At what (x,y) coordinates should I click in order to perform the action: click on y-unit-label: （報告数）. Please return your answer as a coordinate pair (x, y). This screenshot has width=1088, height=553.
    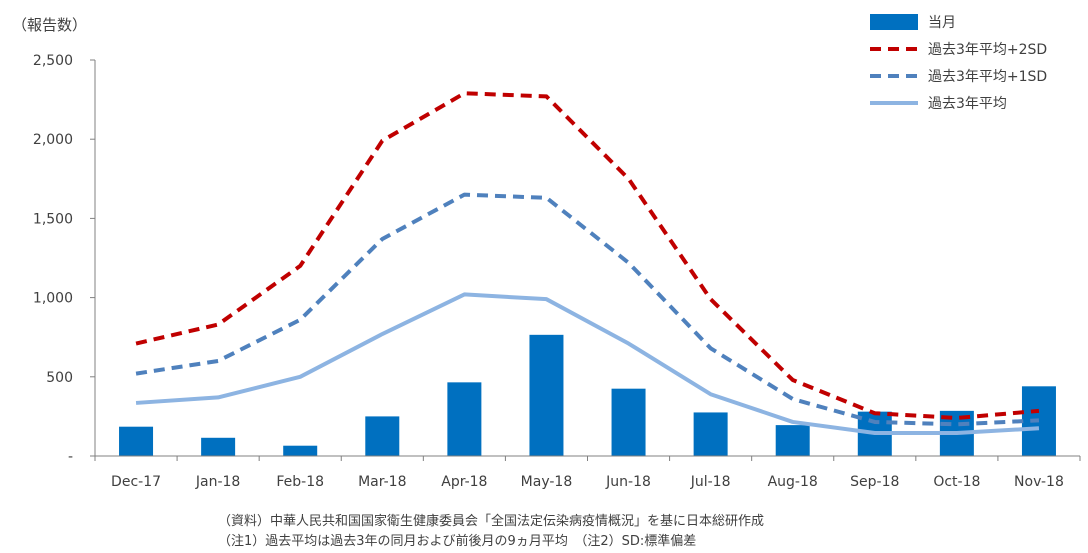
    Looking at the image, I should click on (49, 25).